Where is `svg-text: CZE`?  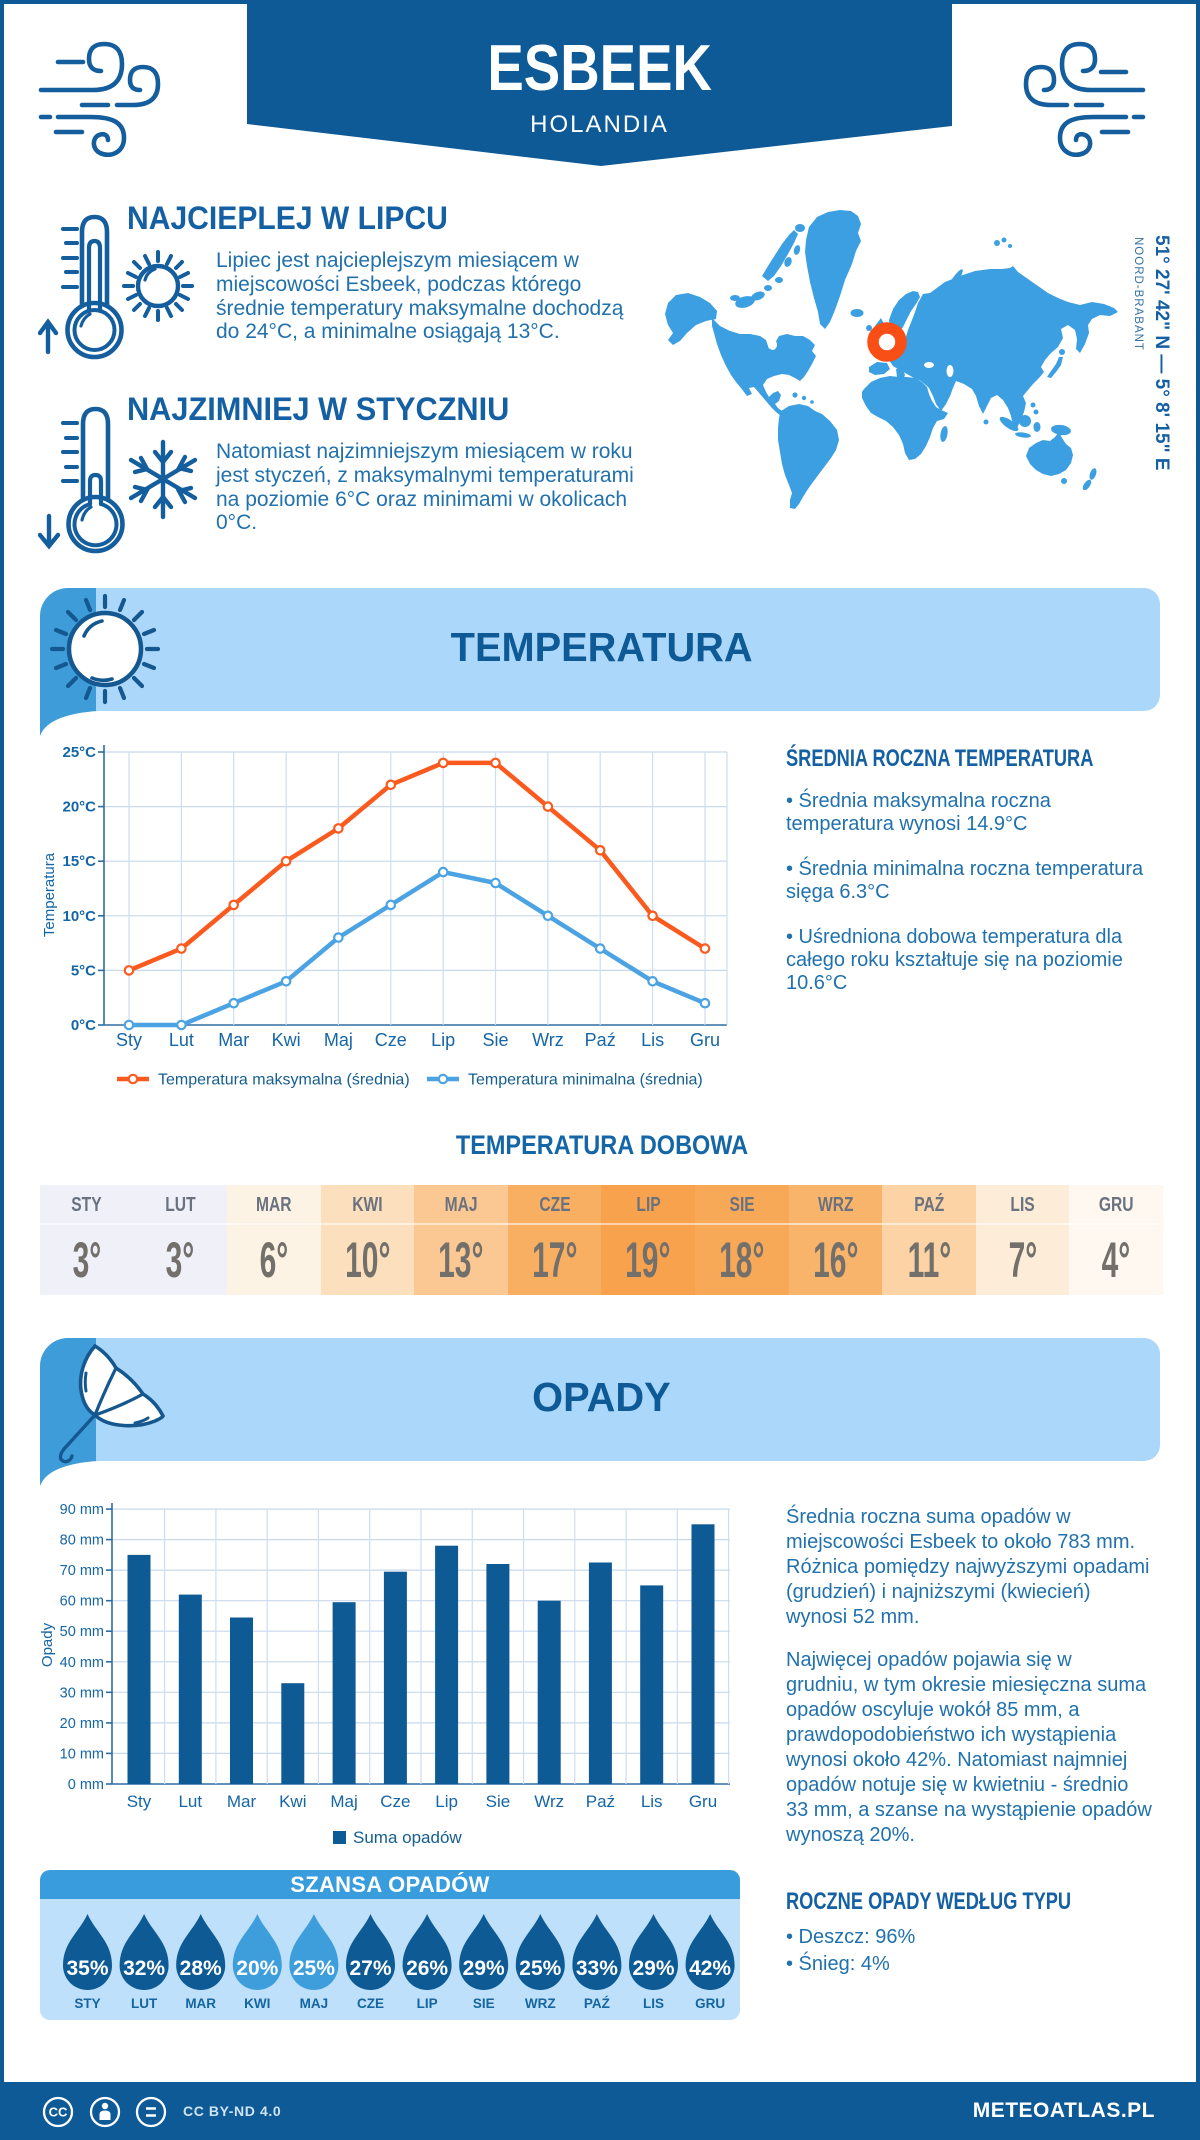 svg-text: CZE is located at coordinates (370, 2003).